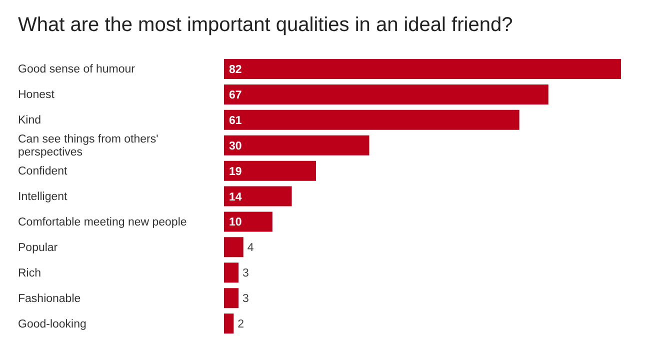 The width and height of the screenshot is (651, 340). I want to click on data-label: 14, so click(235, 197).